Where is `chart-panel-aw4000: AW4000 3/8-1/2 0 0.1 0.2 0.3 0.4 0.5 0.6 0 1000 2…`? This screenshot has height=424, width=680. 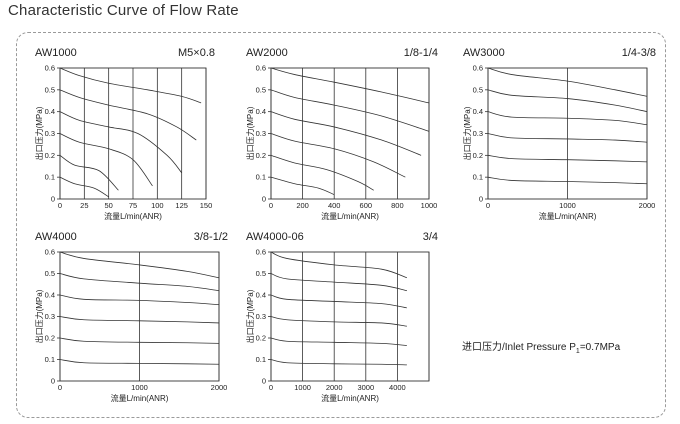 chart-panel-aw4000: AW4000 3/8-1/2 0 0.1 0.2 0.3 0.4 0.5 0.6 0 1000 2… is located at coordinates (131, 319).